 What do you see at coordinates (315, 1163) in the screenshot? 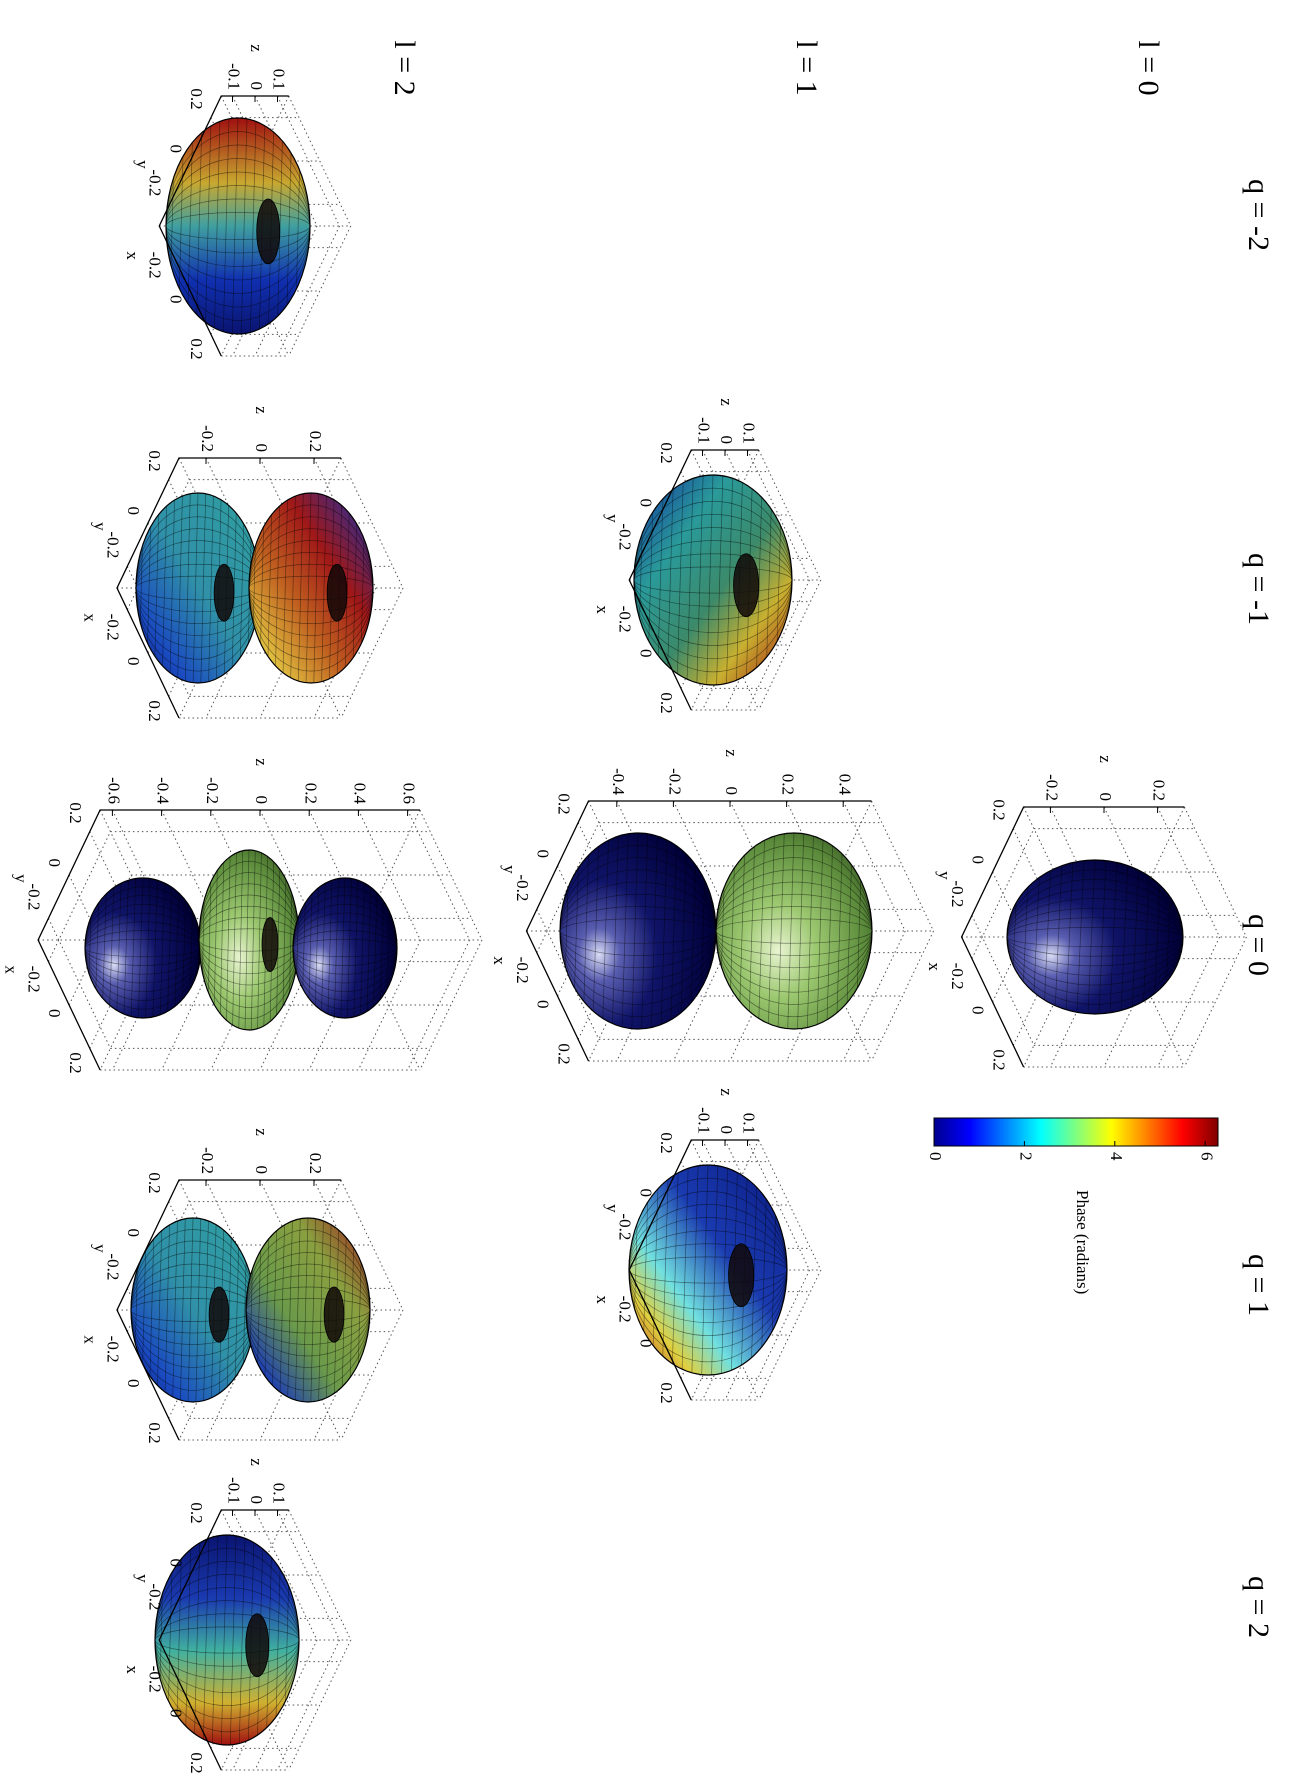
I see `z-tick-label: 0.2` at bounding box center [315, 1163].